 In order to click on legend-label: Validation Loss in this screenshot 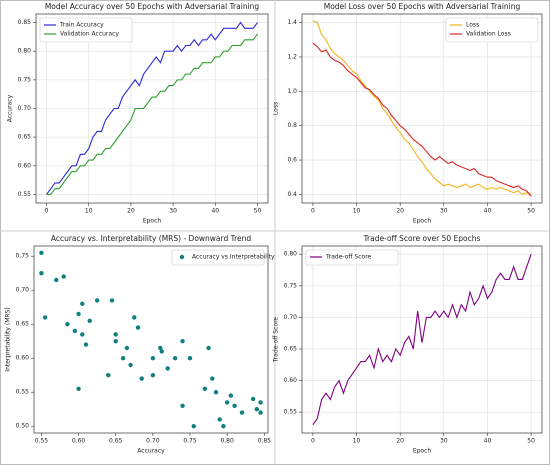, I will do `click(488, 34)`.